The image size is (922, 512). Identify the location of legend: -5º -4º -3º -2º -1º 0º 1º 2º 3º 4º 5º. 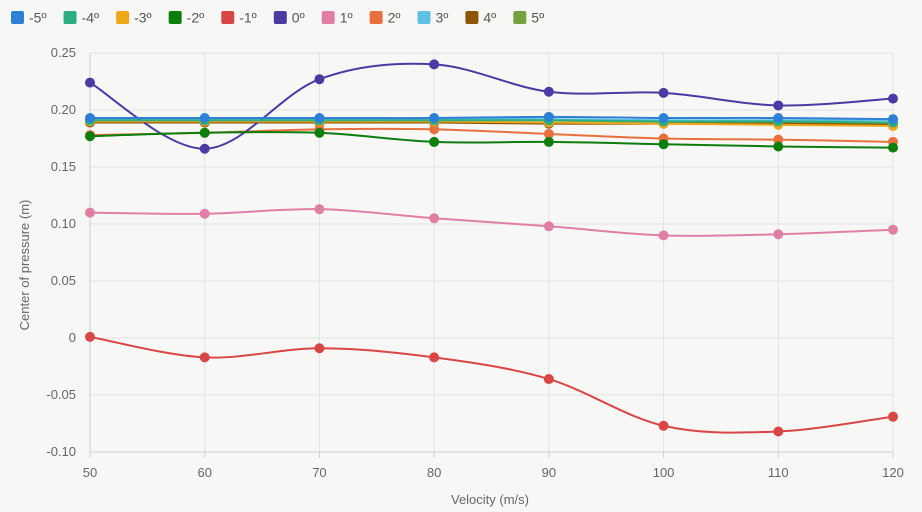
(277, 18).